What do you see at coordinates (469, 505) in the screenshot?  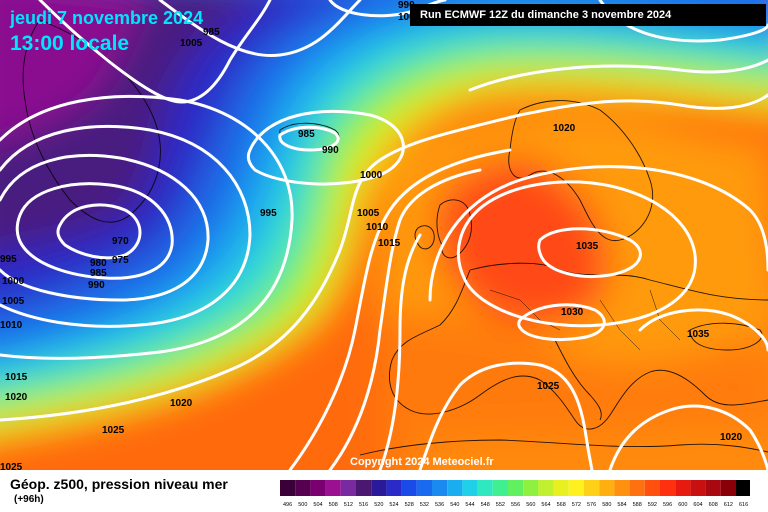 I see `scale-tick-label: 544` at bounding box center [469, 505].